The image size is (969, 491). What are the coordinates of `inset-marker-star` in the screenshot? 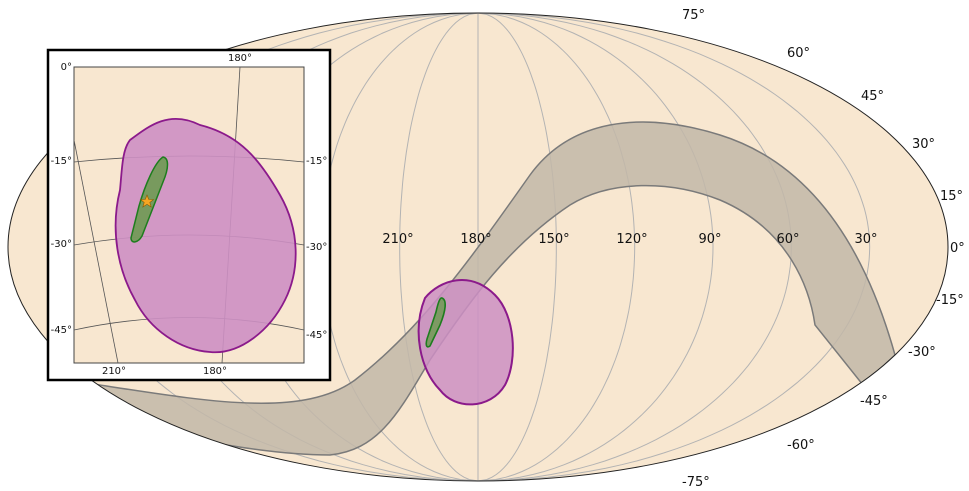 It's located at (147, 201).